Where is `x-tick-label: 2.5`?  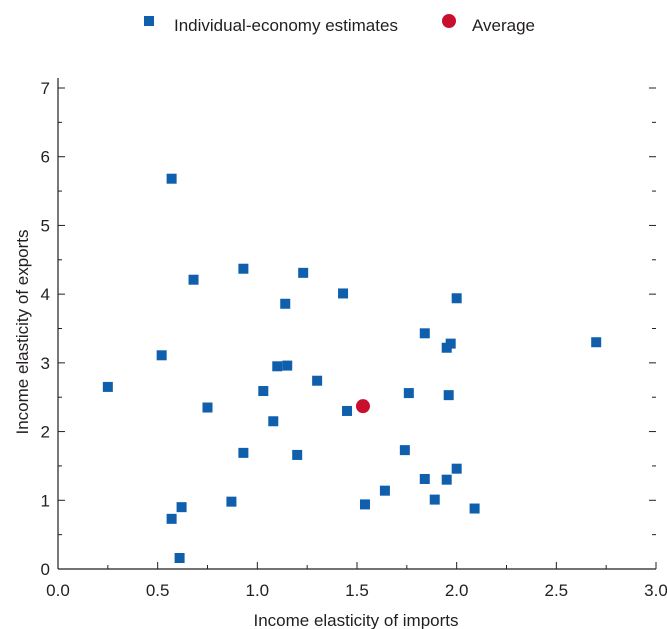
x-tick-label: 2.5 is located at coordinates (557, 590).